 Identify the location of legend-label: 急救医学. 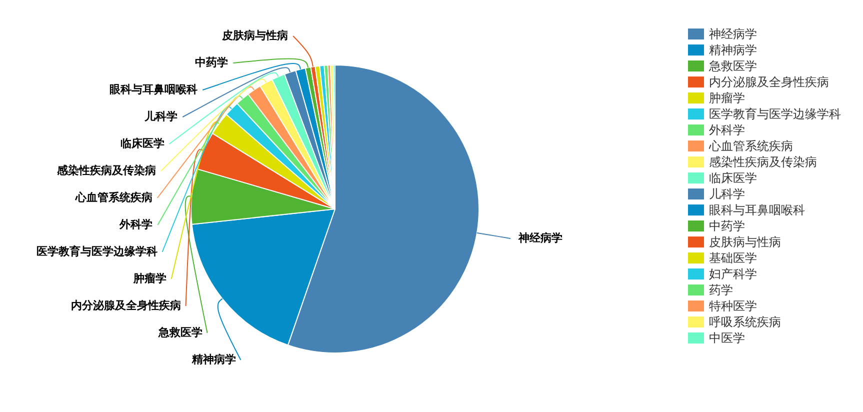
(732, 66).